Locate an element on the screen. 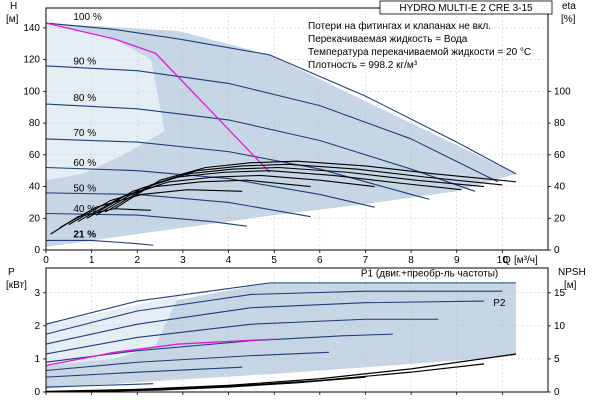 This screenshot has width=600, height=400. speed-label: 90 % is located at coordinates (84, 61).